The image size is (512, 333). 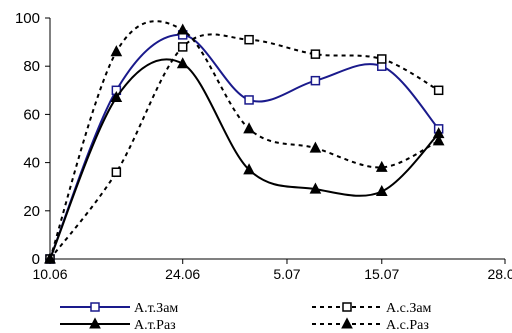 What do you see at coordinates (36, 259) in the screenshot?
I see `y-tick-label: 0` at bounding box center [36, 259].